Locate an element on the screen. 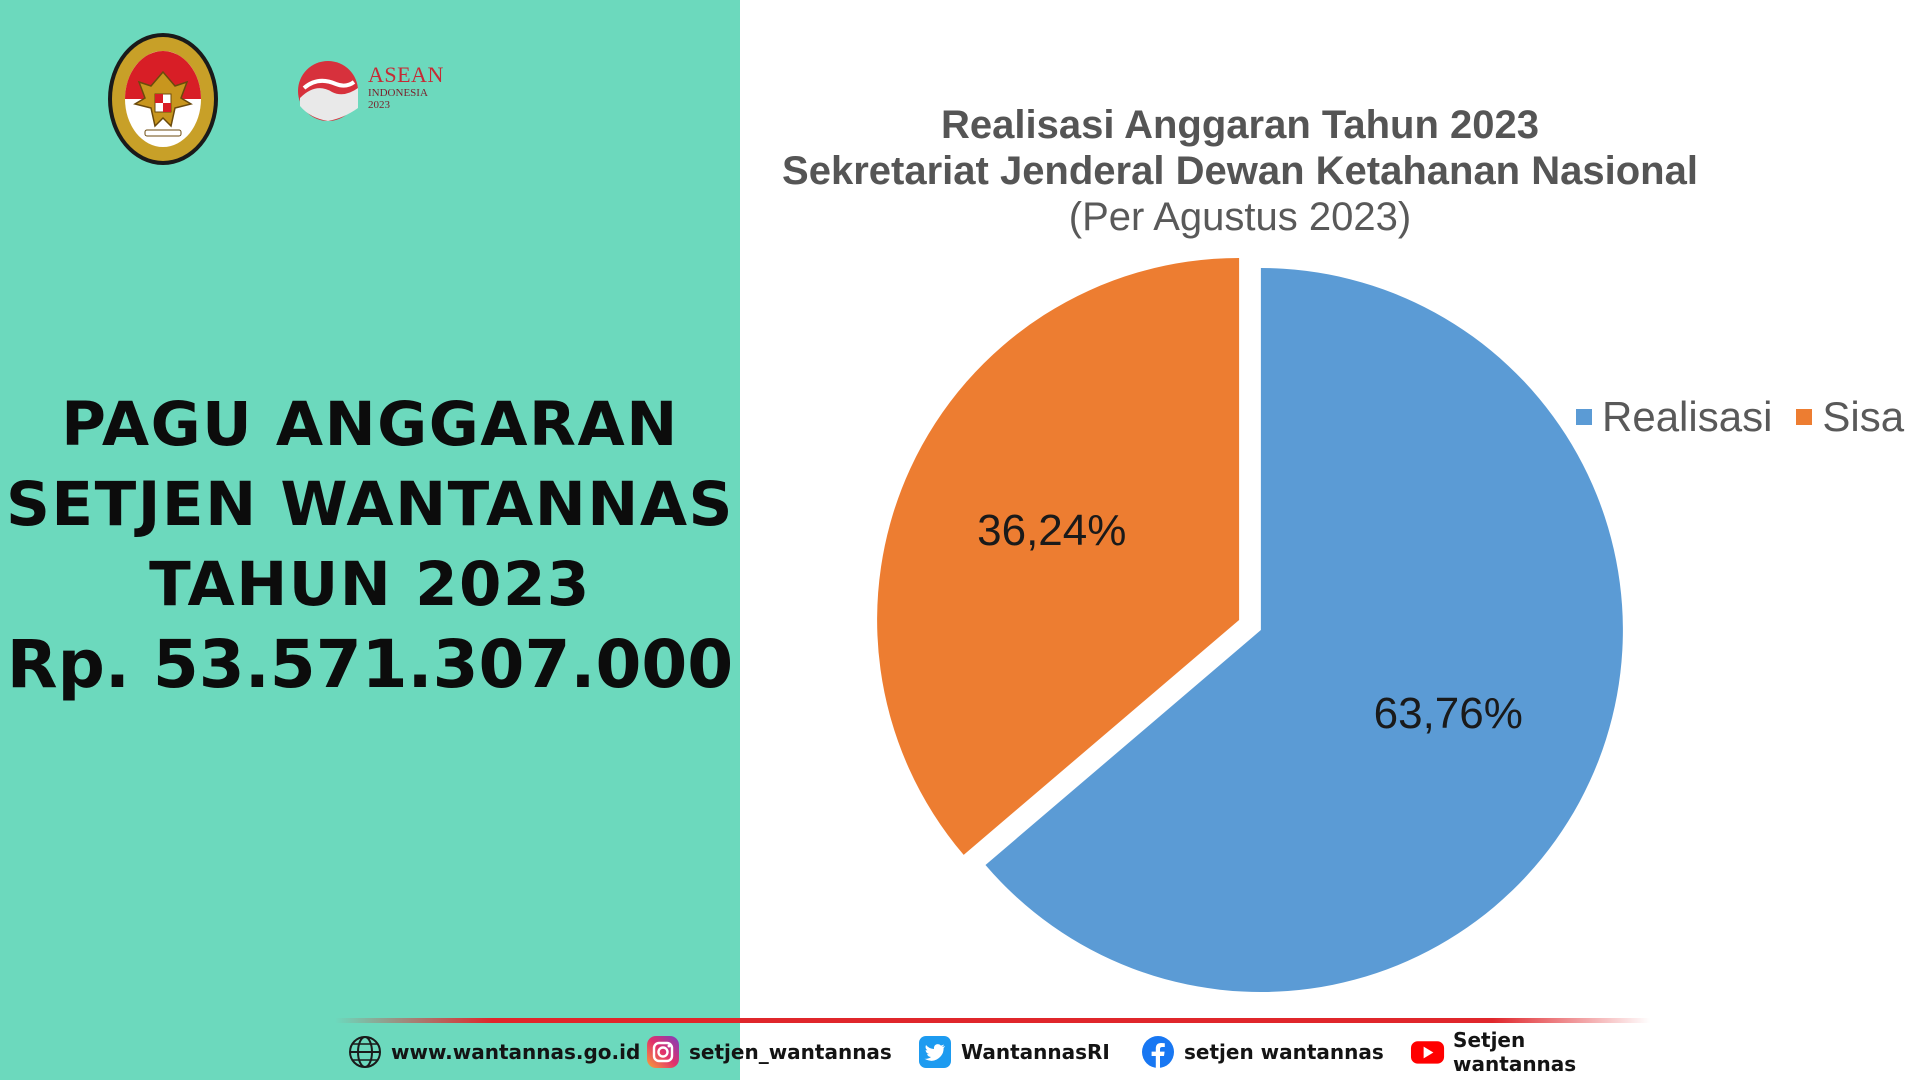 Image resolution: width=1920 pixels, height=1080 pixels. chart-legend: Realisasi Sisa is located at coordinates (1740, 417).